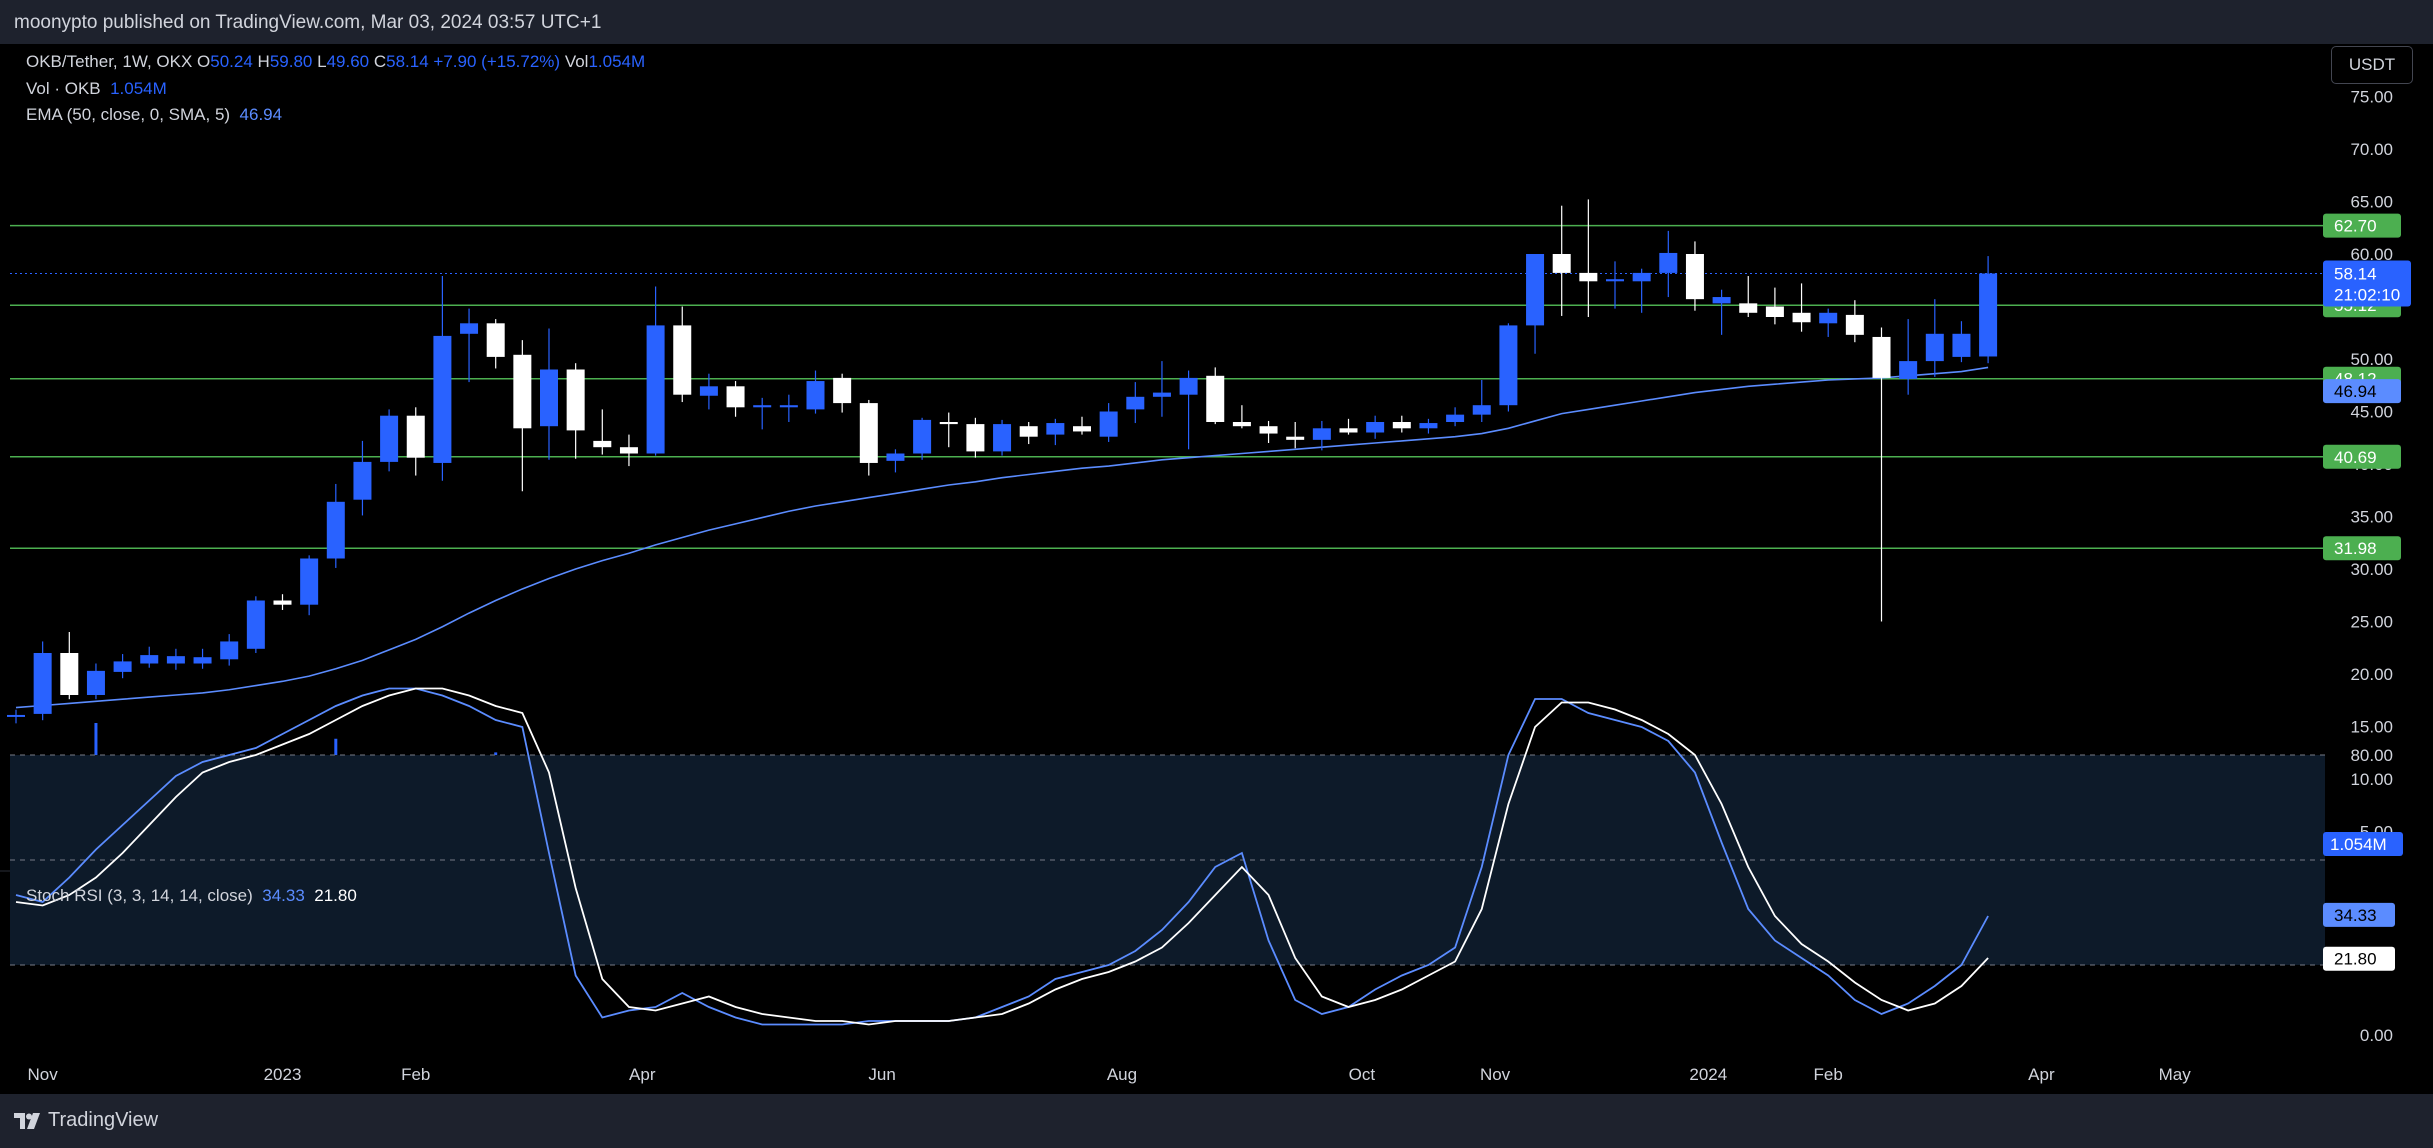  I want to click on stoch-tick-0: 0.00, so click(2376, 1035).